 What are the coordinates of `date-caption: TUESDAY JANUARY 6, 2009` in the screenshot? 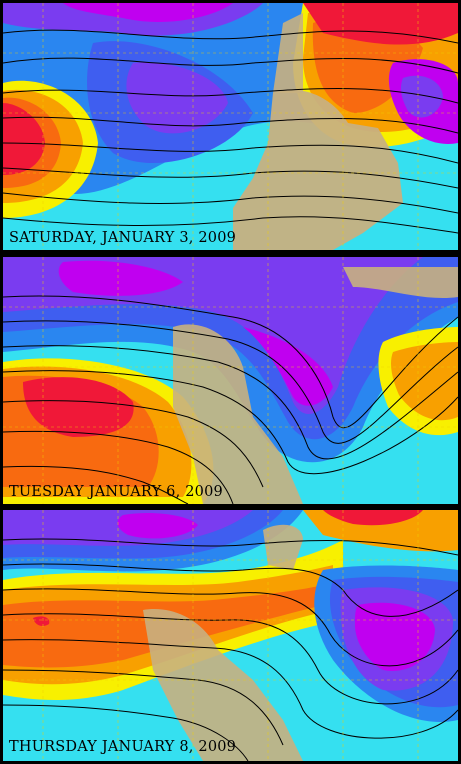 It's located at (116, 492).